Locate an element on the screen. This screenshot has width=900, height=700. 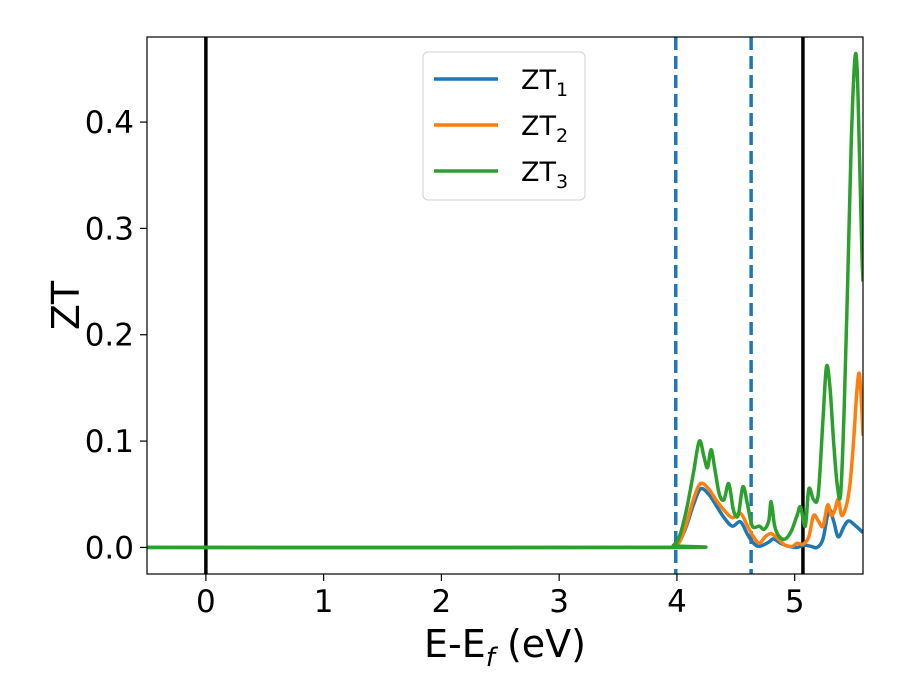
x-tick-label: 2 is located at coordinates (442, 602).